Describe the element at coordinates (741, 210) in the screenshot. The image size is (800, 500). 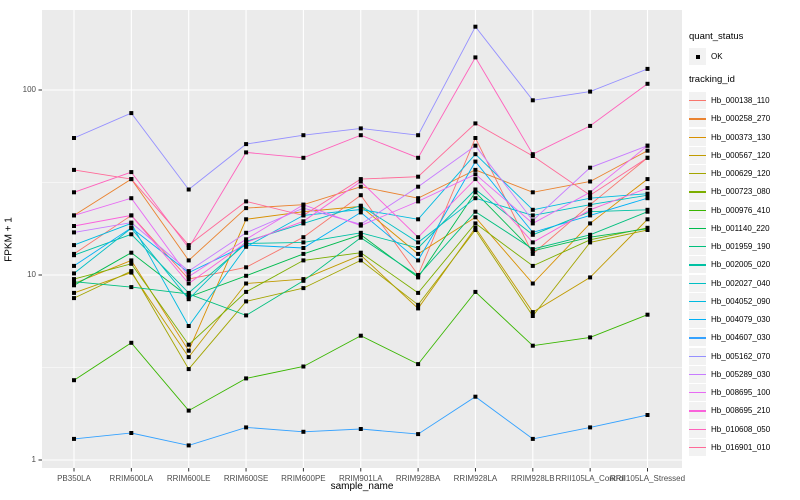
I see `legend-item-label: Hb_000976_410` at that location.